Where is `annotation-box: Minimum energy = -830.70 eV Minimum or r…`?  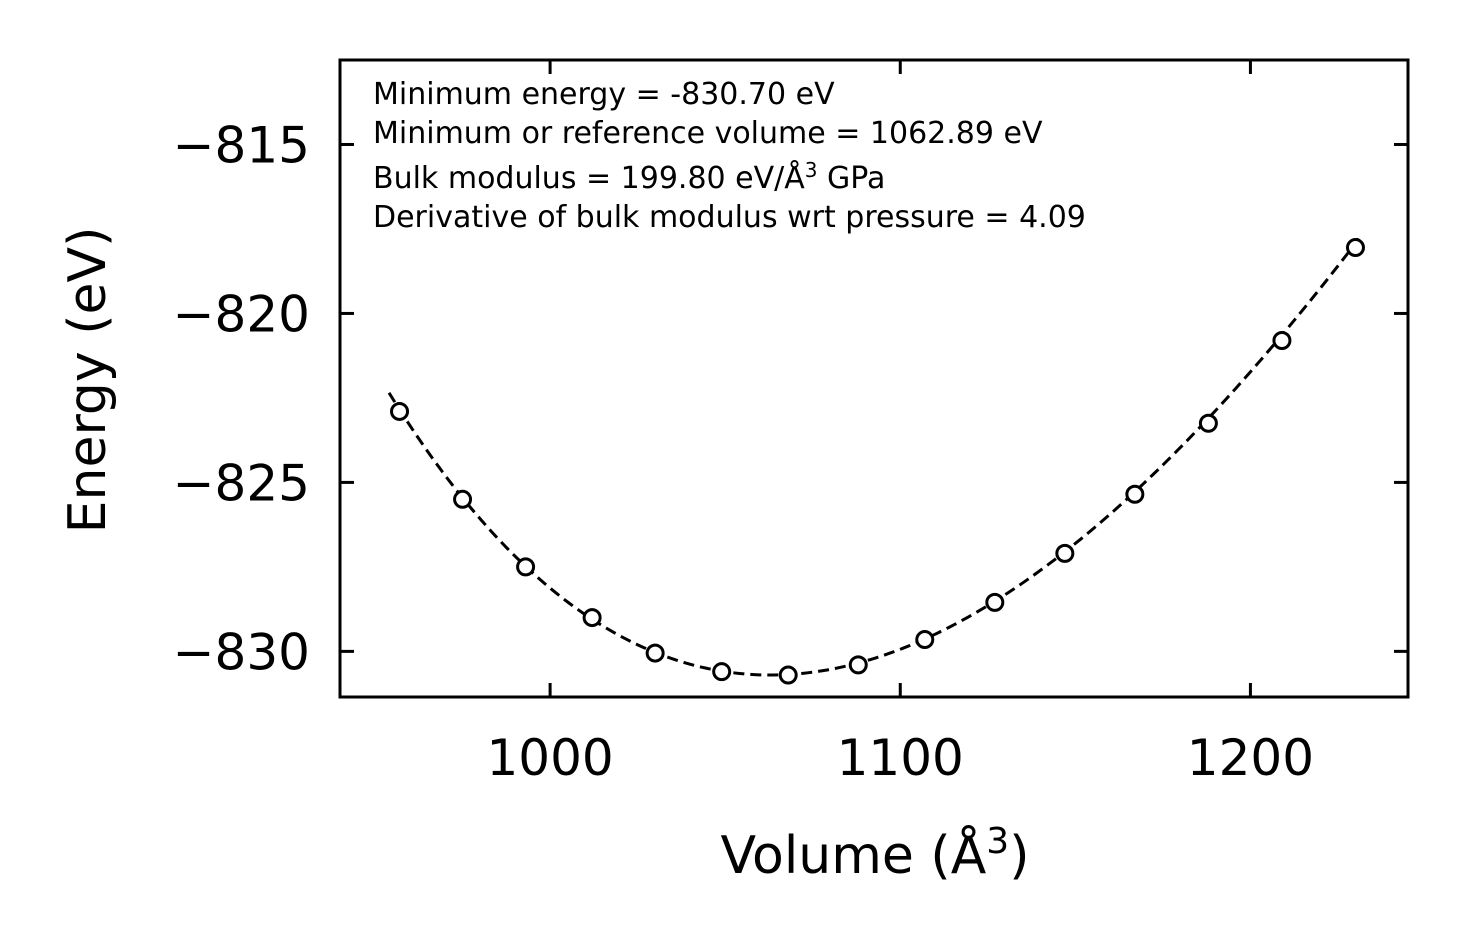 annotation-box: Minimum energy = -830.70 eV Minimum or r… is located at coordinates (729, 156).